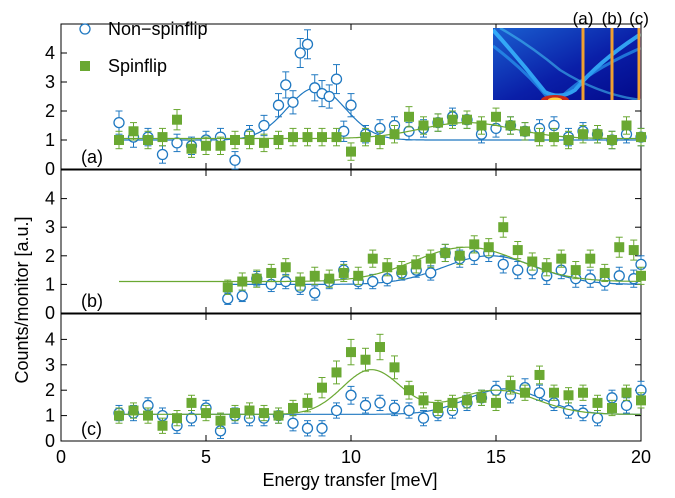  What do you see at coordinates (567, 72) in the screenshot?
I see `inset-band` at bounding box center [567, 72].